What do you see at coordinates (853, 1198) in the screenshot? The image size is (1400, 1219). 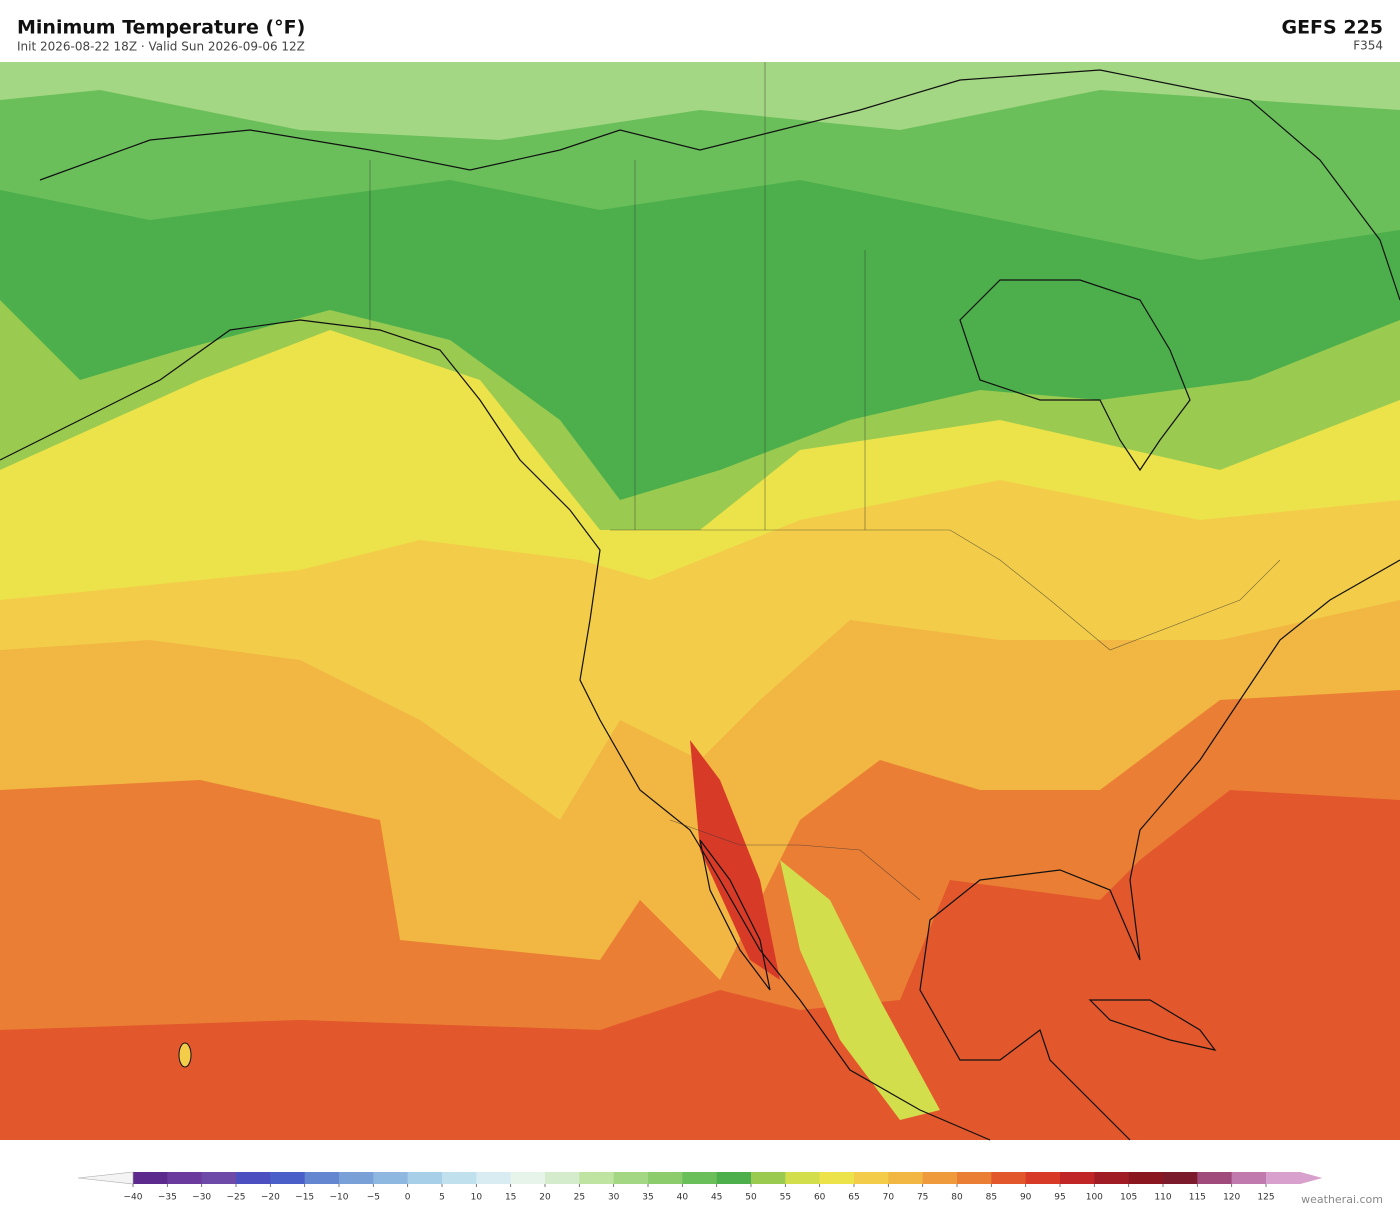 I see `colorbar-tick-label: 65` at bounding box center [853, 1198].